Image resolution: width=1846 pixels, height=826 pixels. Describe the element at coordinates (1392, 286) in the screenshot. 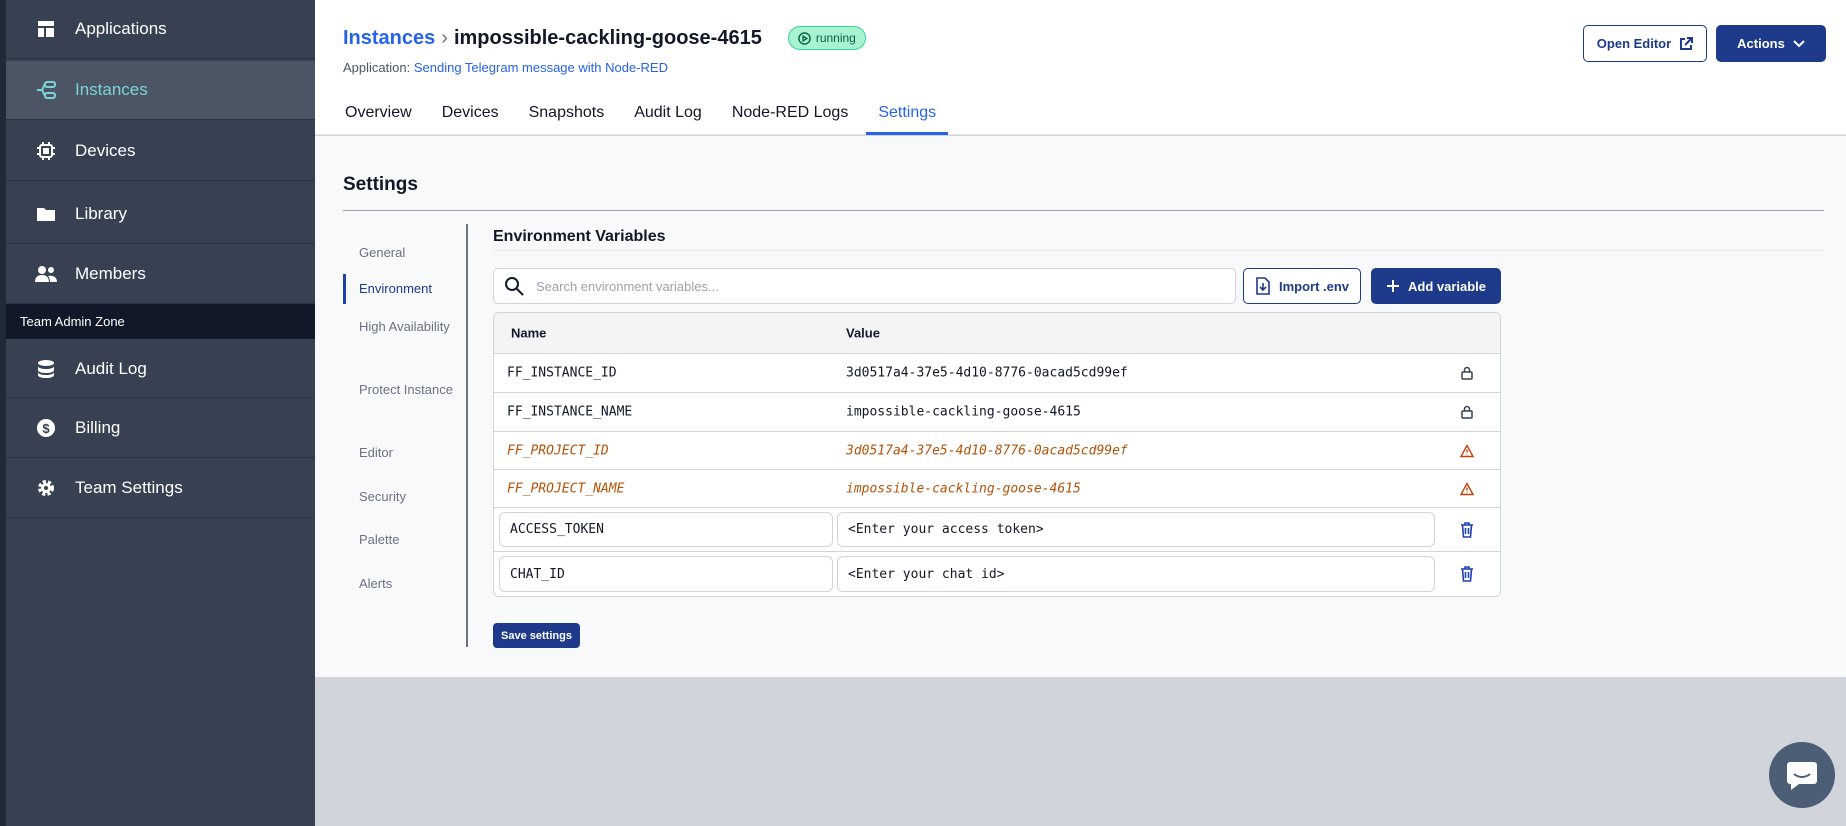

I see `plus-icon` at that location.